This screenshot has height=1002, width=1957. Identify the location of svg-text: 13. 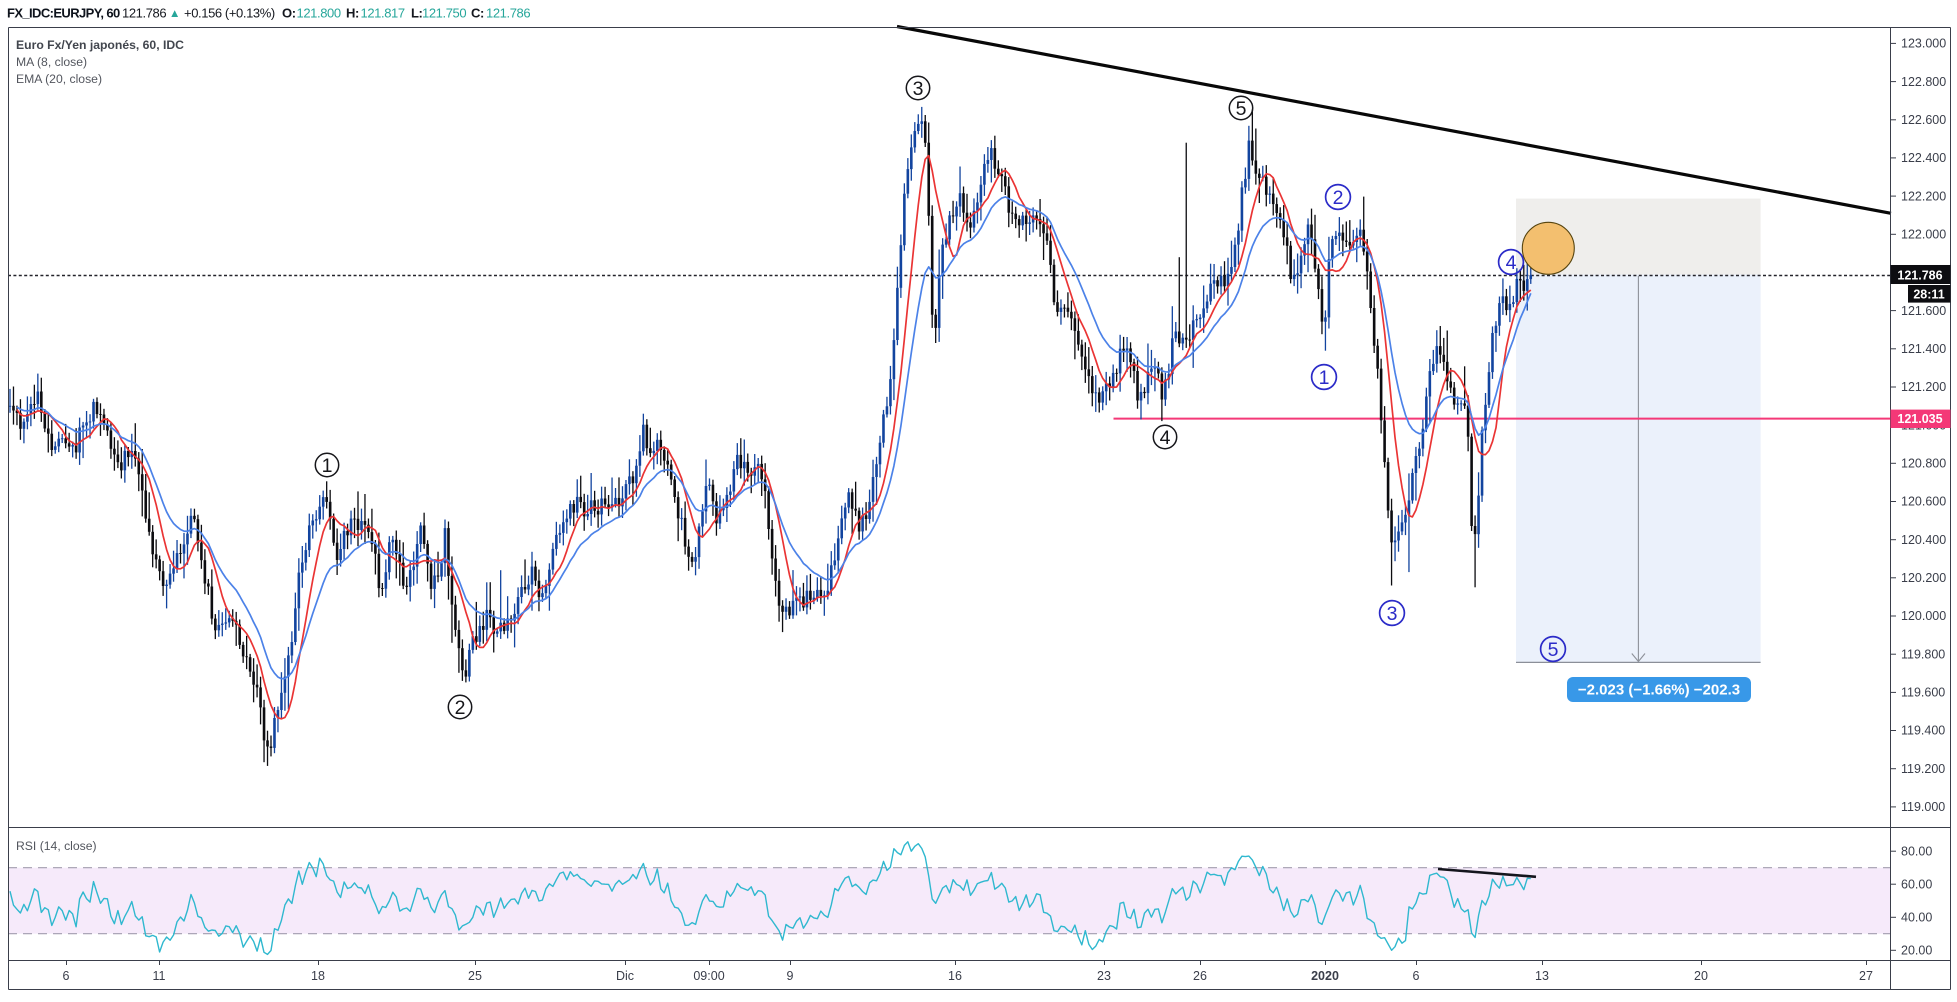
(1542, 976).